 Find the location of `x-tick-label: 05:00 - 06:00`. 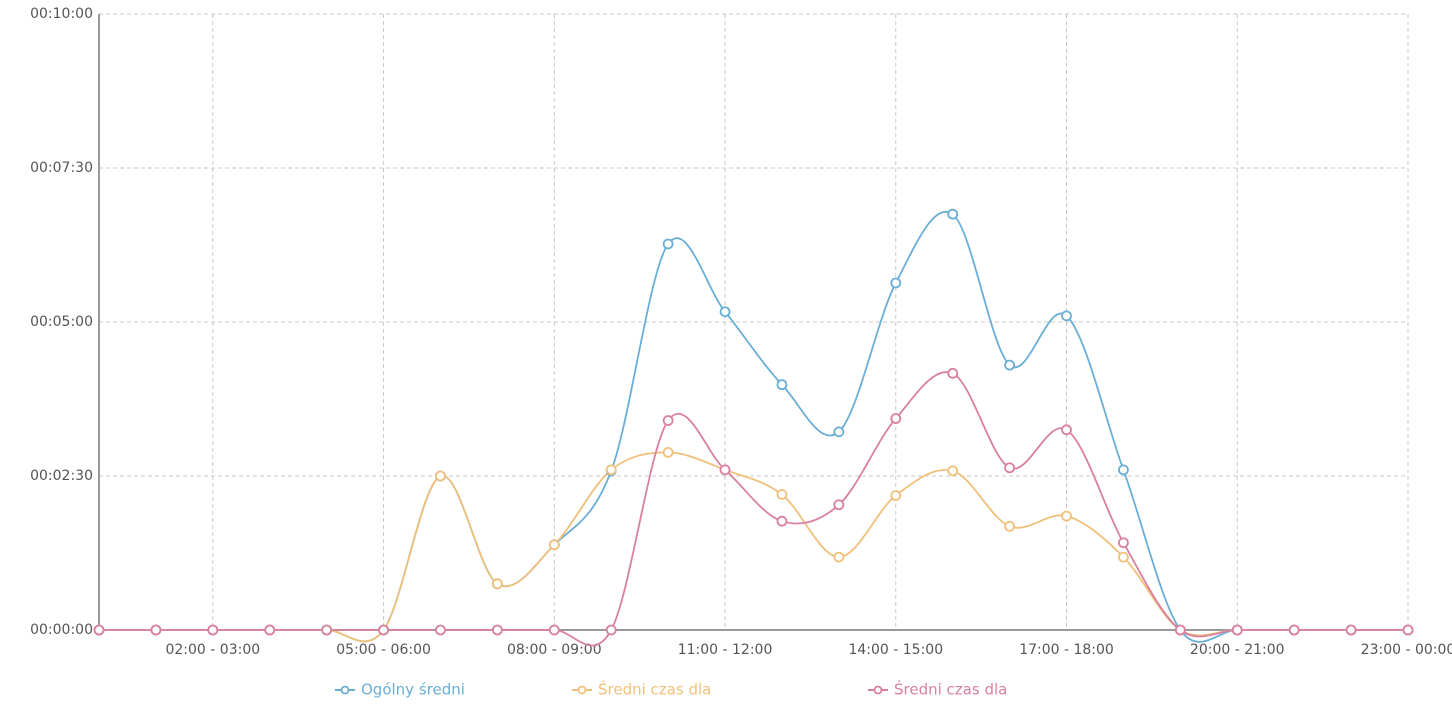

x-tick-label: 05:00 - 06:00 is located at coordinates (383, 650).